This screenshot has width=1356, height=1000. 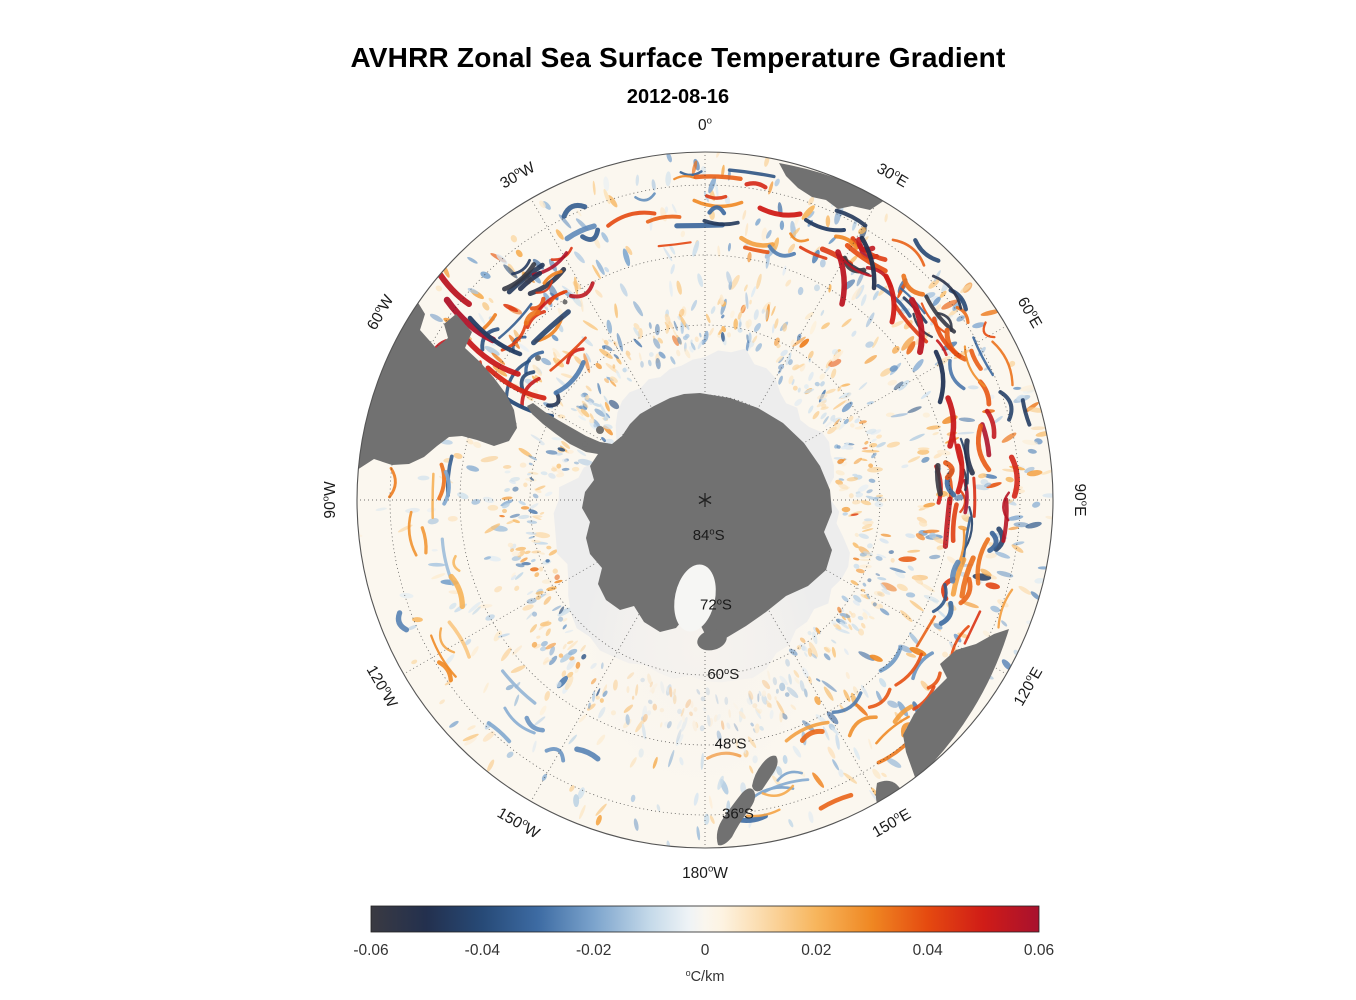 I want to click on south-pole-marker, so click(x=705, y=500).